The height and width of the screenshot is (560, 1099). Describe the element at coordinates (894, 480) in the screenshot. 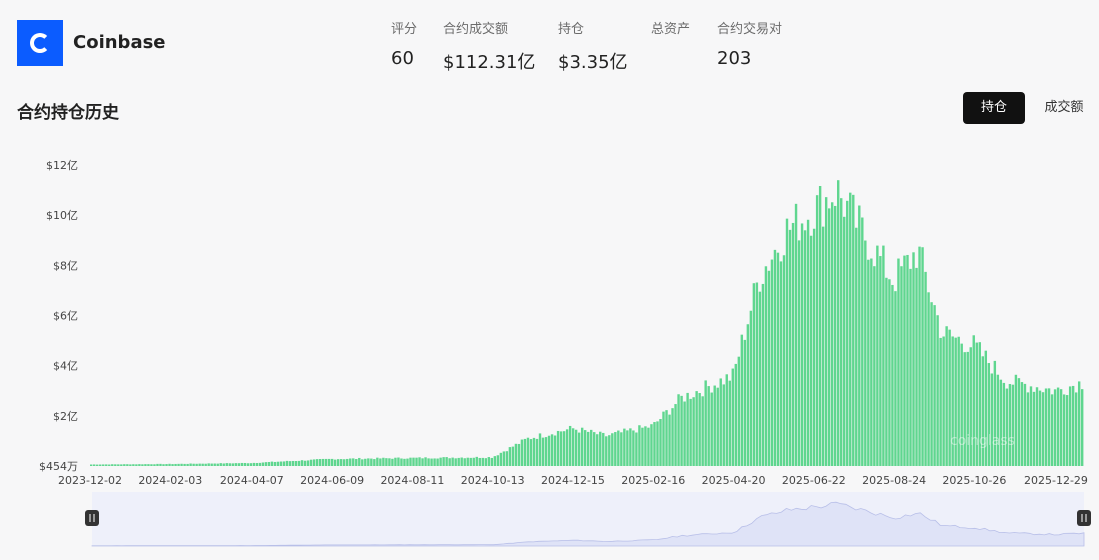

I see `x-tick-label: 2025-08-24` at that location.